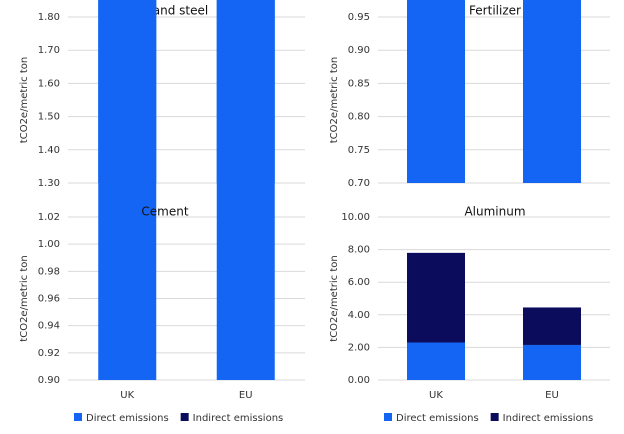  What do you see at coordinates (49, 50) in the screenshot?
I see `y-tick-label: 1.70` at bounding box center [49, 50].